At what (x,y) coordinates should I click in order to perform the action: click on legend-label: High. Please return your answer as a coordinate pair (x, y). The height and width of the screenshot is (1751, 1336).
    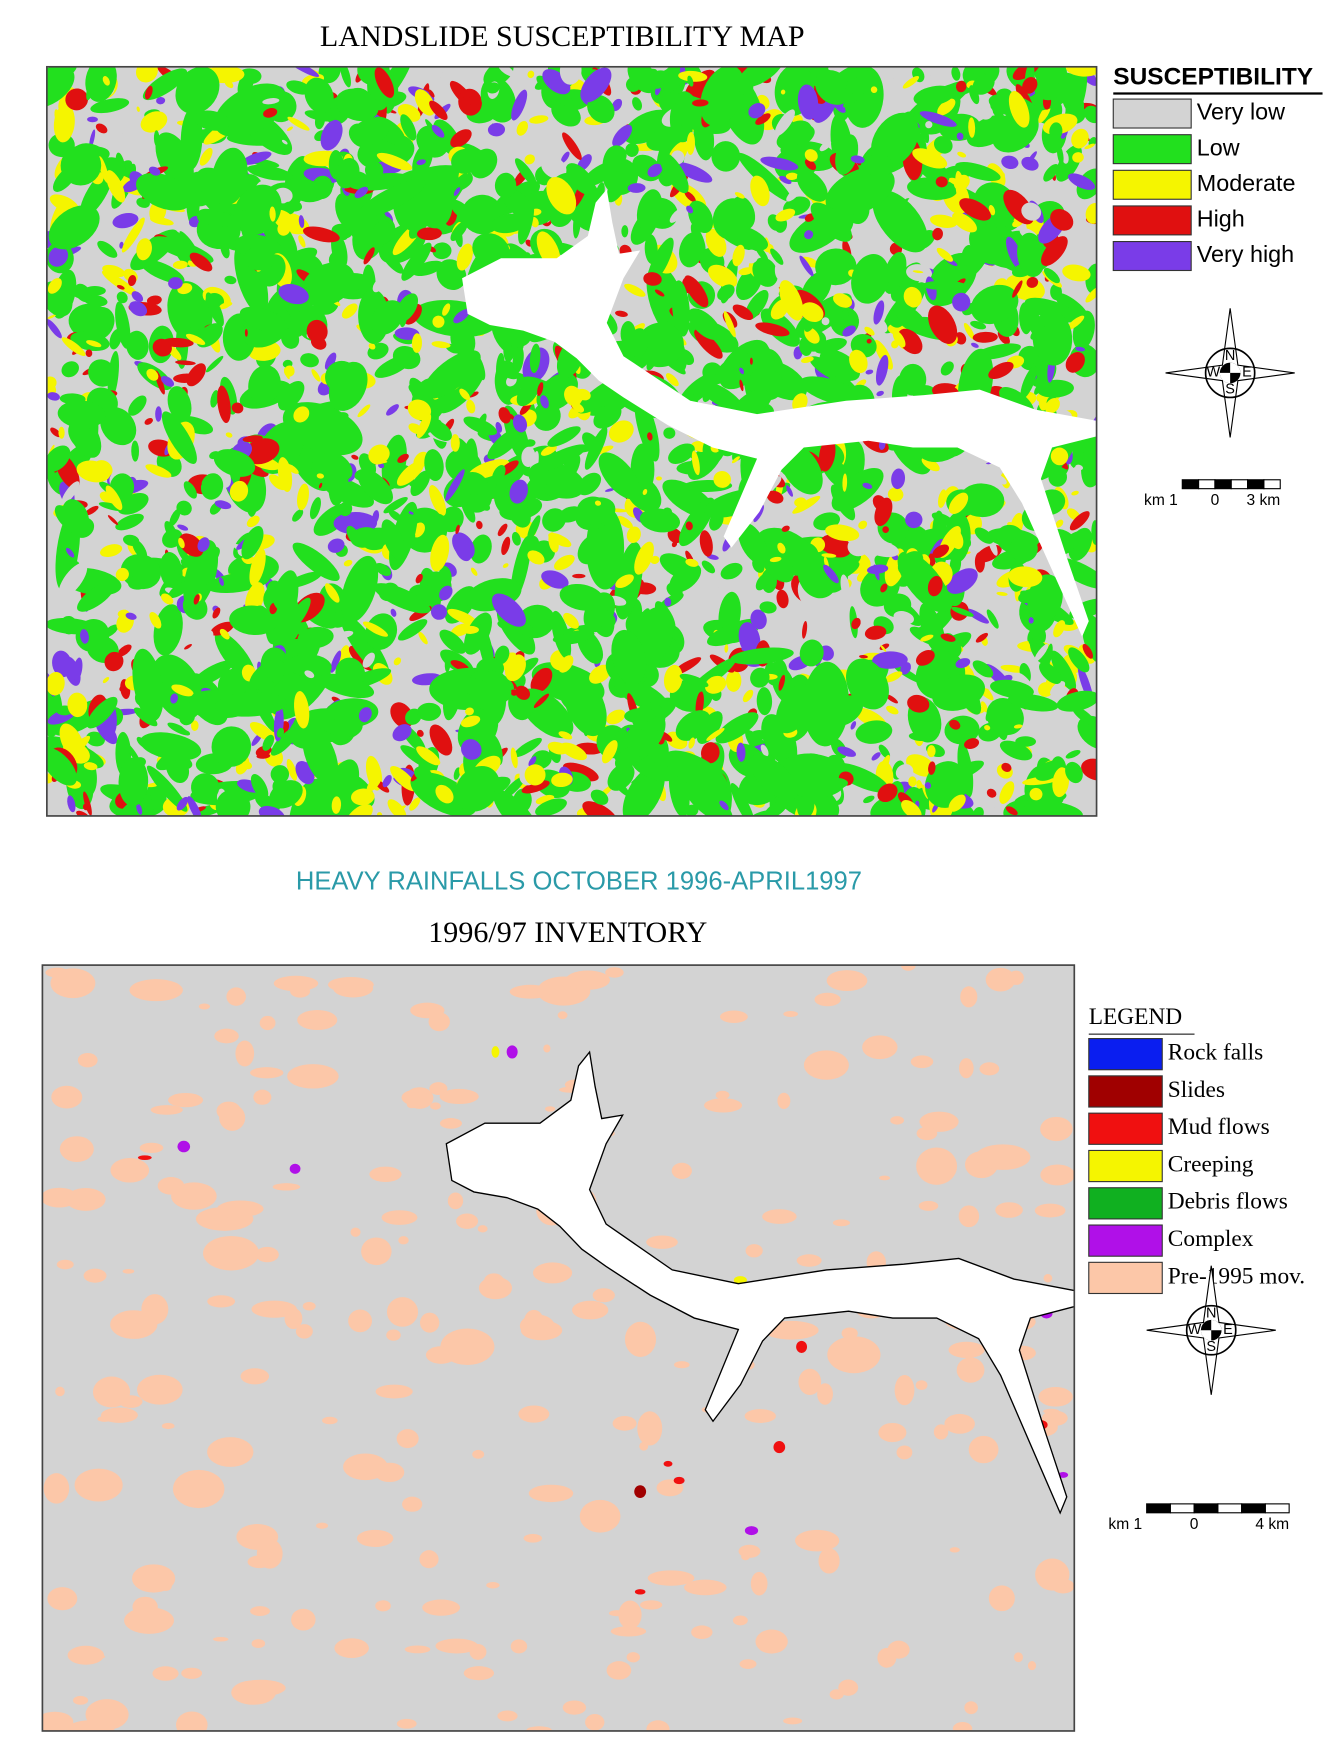
    Looking at the image, I should click on (1221, 219).